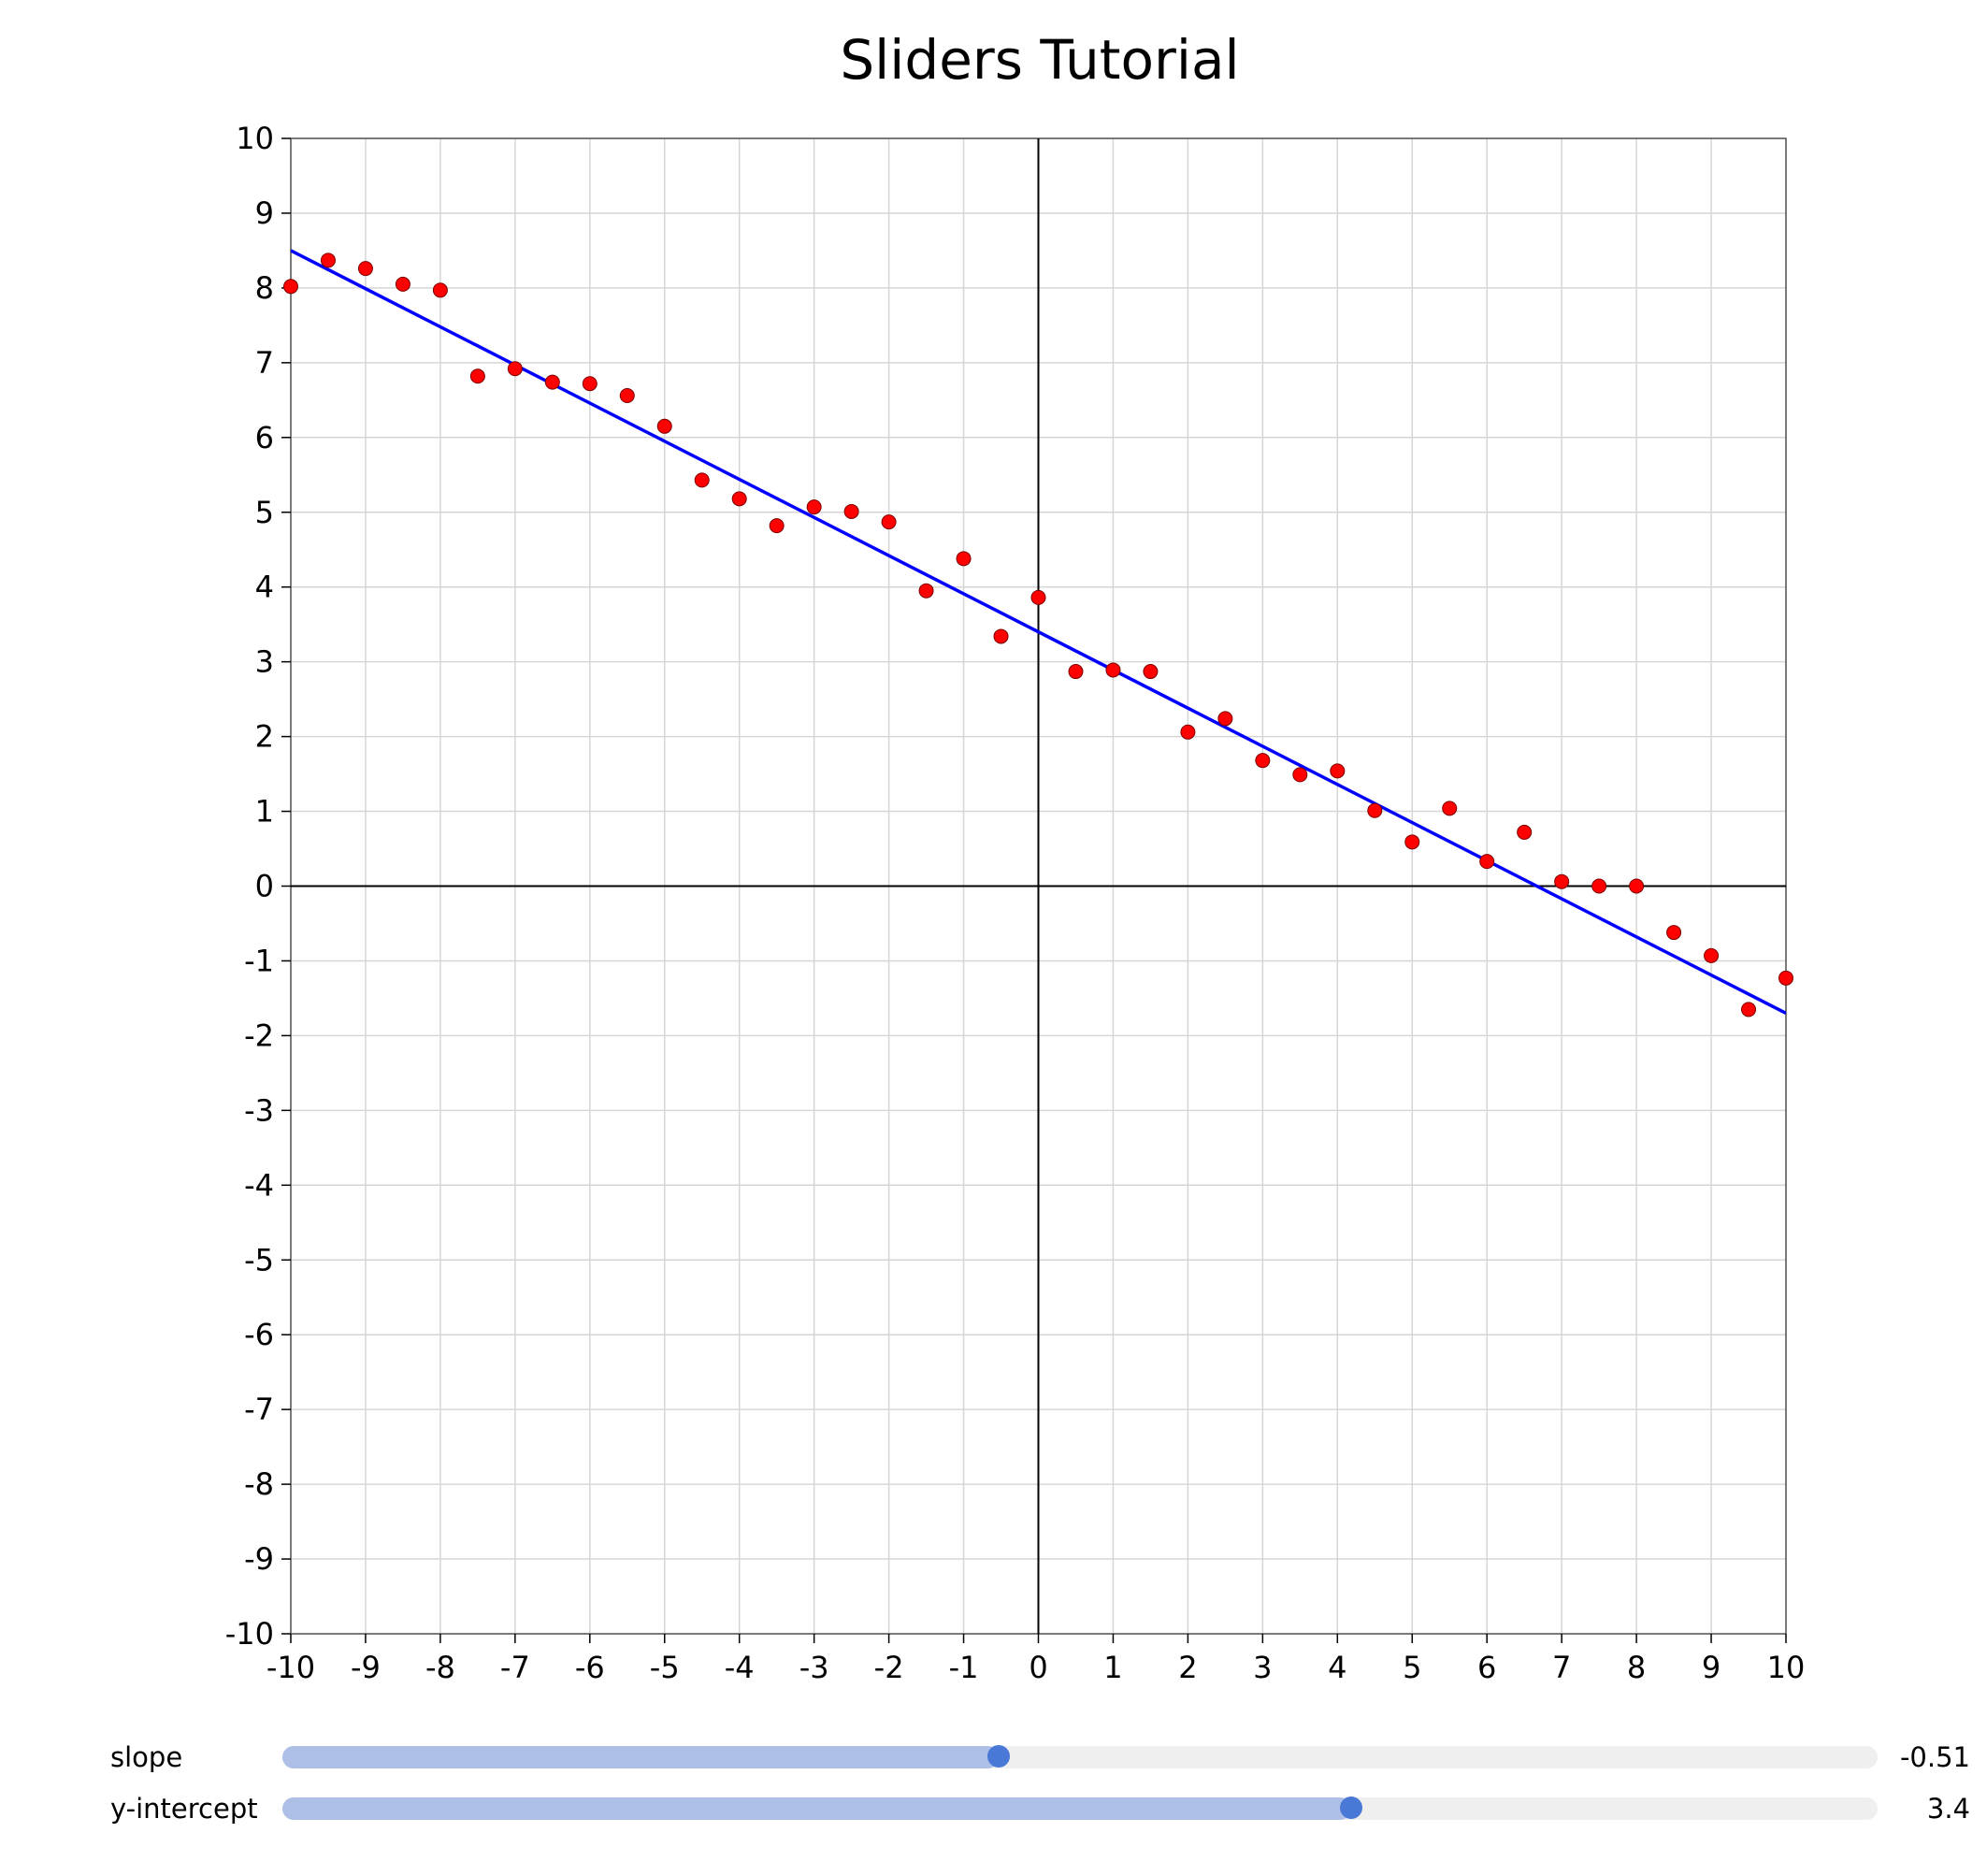  Describe the element at coordinates (264, 438) in the screenshot. I see `y-tick-label: 6` at that location.